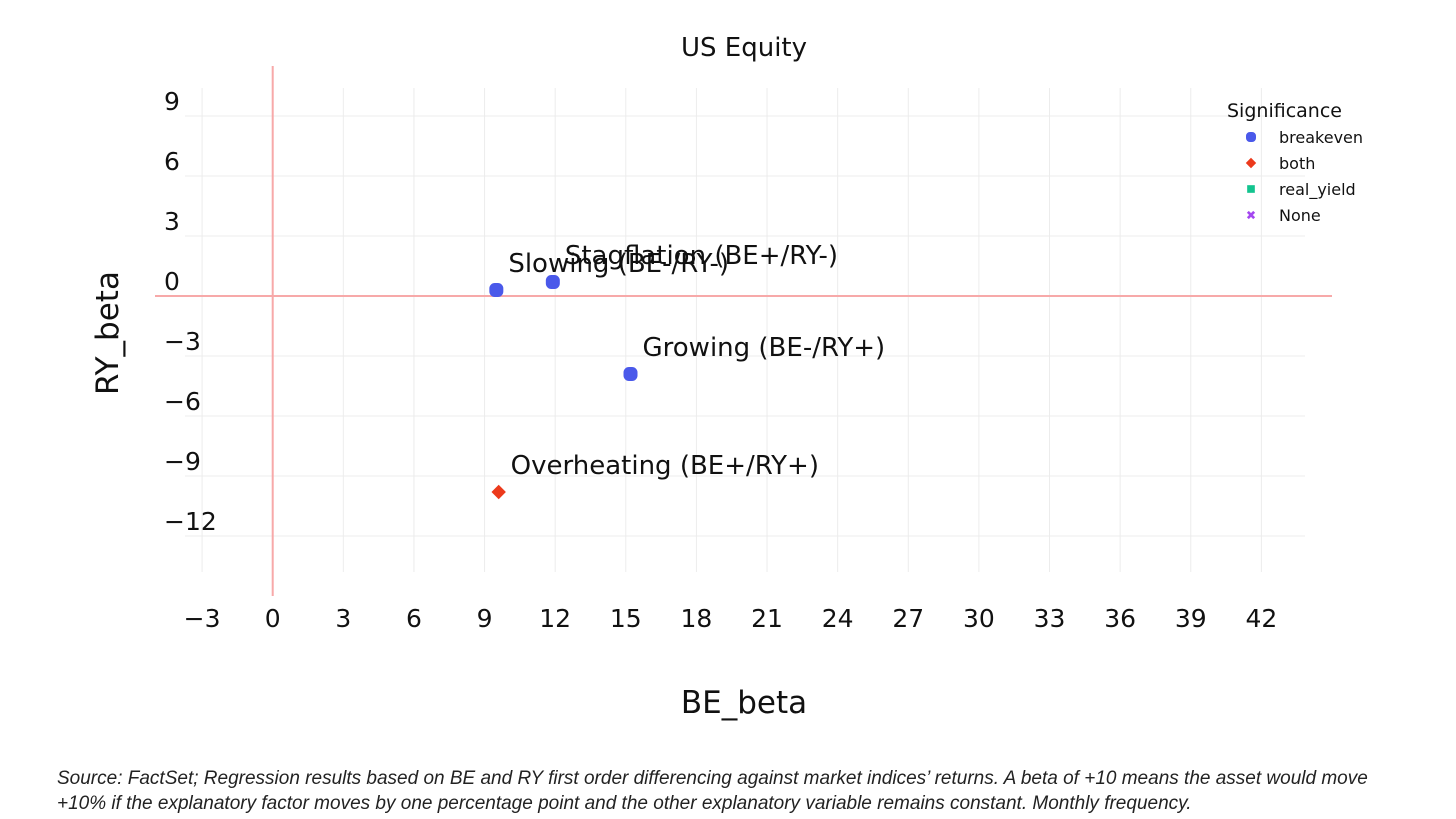 This screenshot has height=819, width=1456. What do you see at coordinates (1251, 163) in the screenshot?
I see `legend-marker-both` at bounding box center [1251, 163].